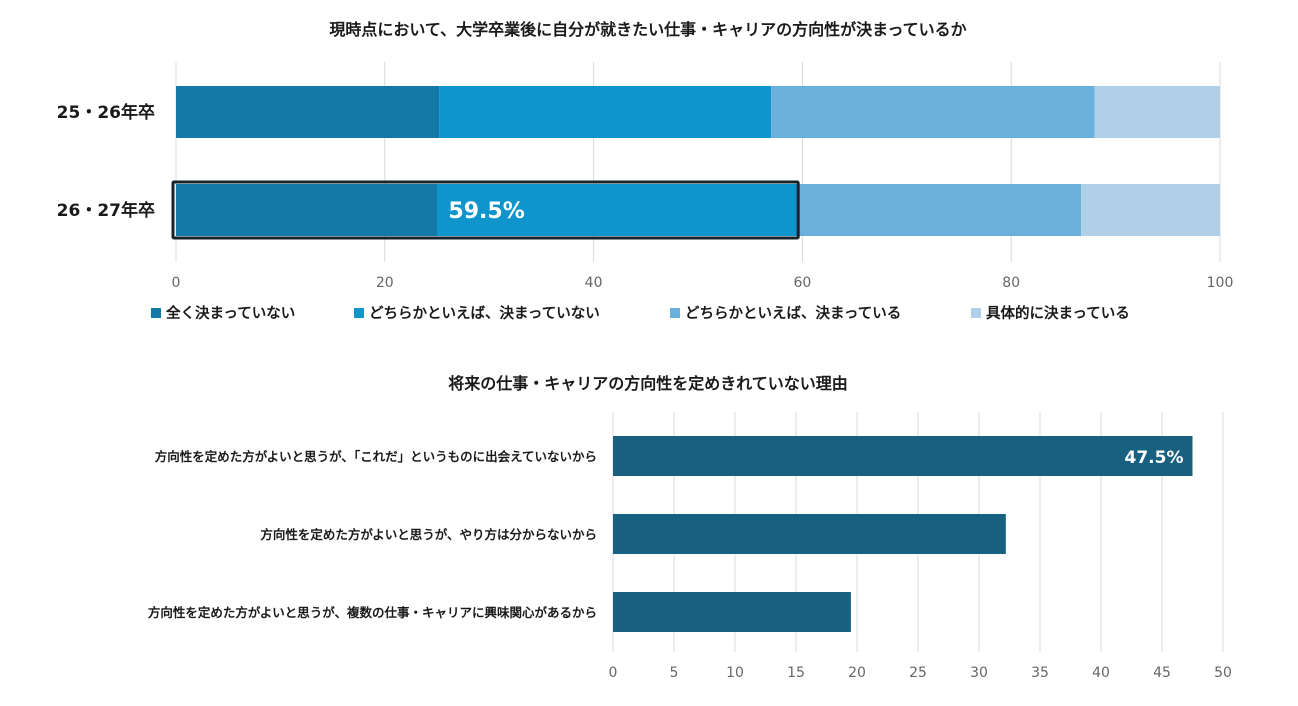 Image resolution: width=1298 pixels, height=706 pixels. What do you see at coordinates (106, 112) in the screenshot?
I see `chart1-category-label: 25・26年卒` at bounding box center [106, 112].